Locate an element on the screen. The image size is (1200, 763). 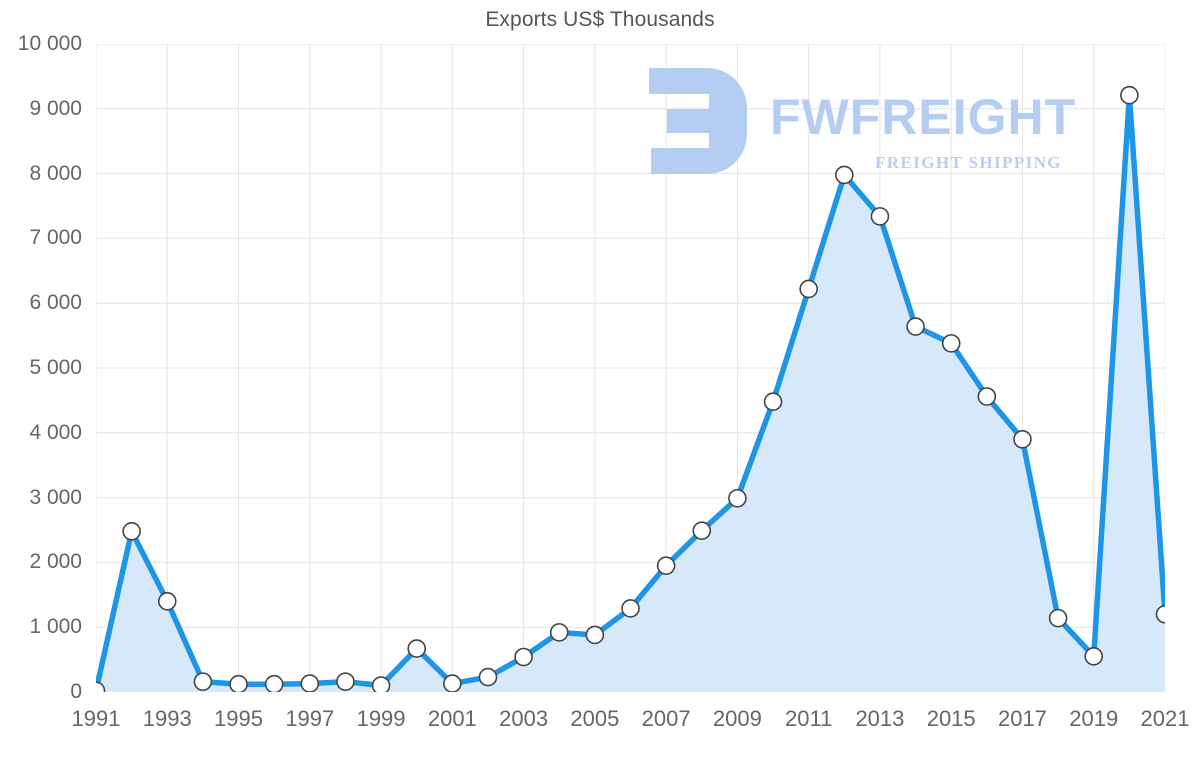
x-axis-tick-label: 2019 is located at coordinates (1094, 718).